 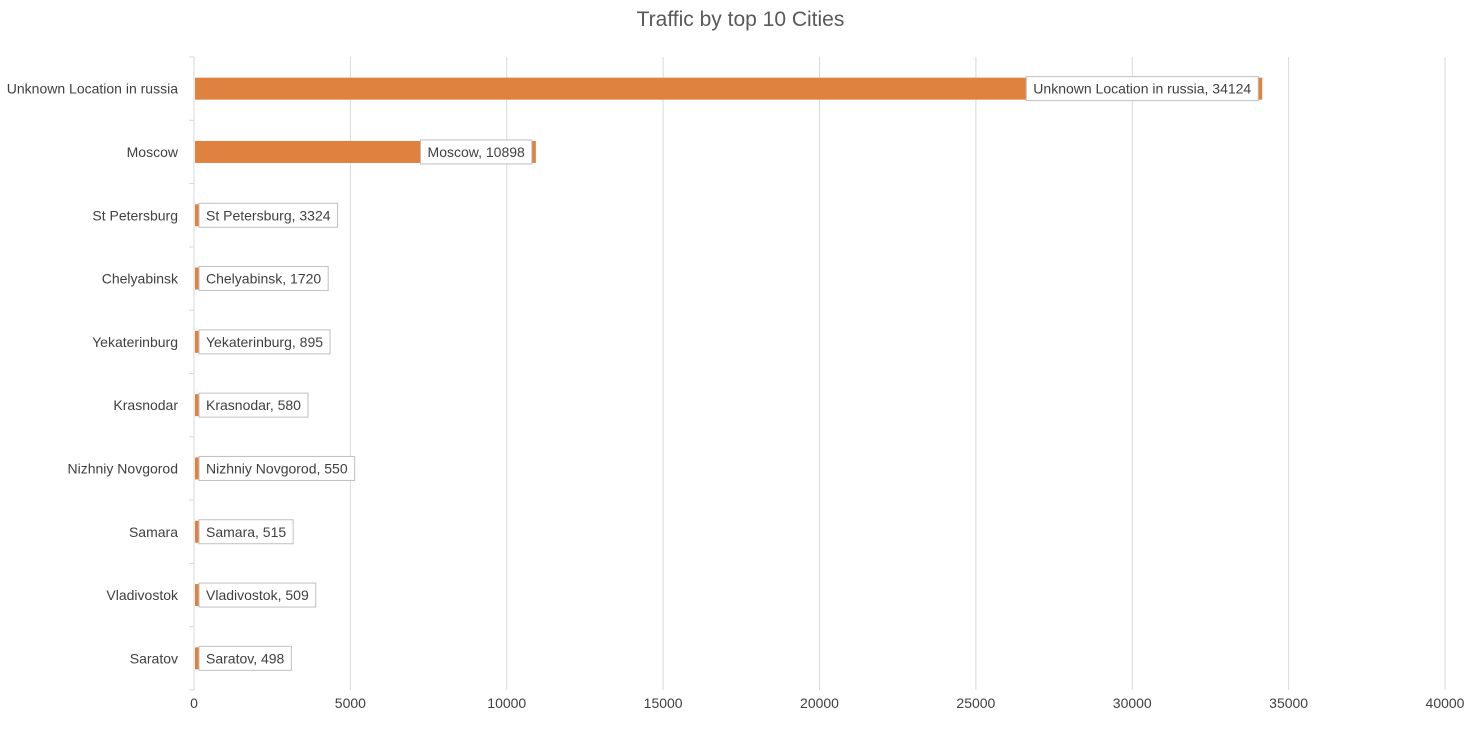 I want to click on data-label: Vladivostok, 509, so click(x=257, y=595).